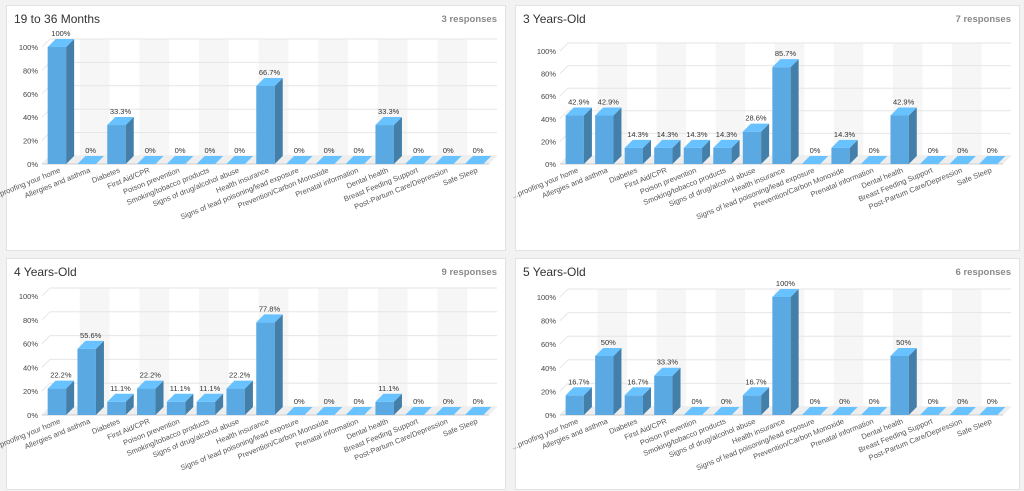  I want to click on panel-title: 19 to 36 Months, so click(57, 19).